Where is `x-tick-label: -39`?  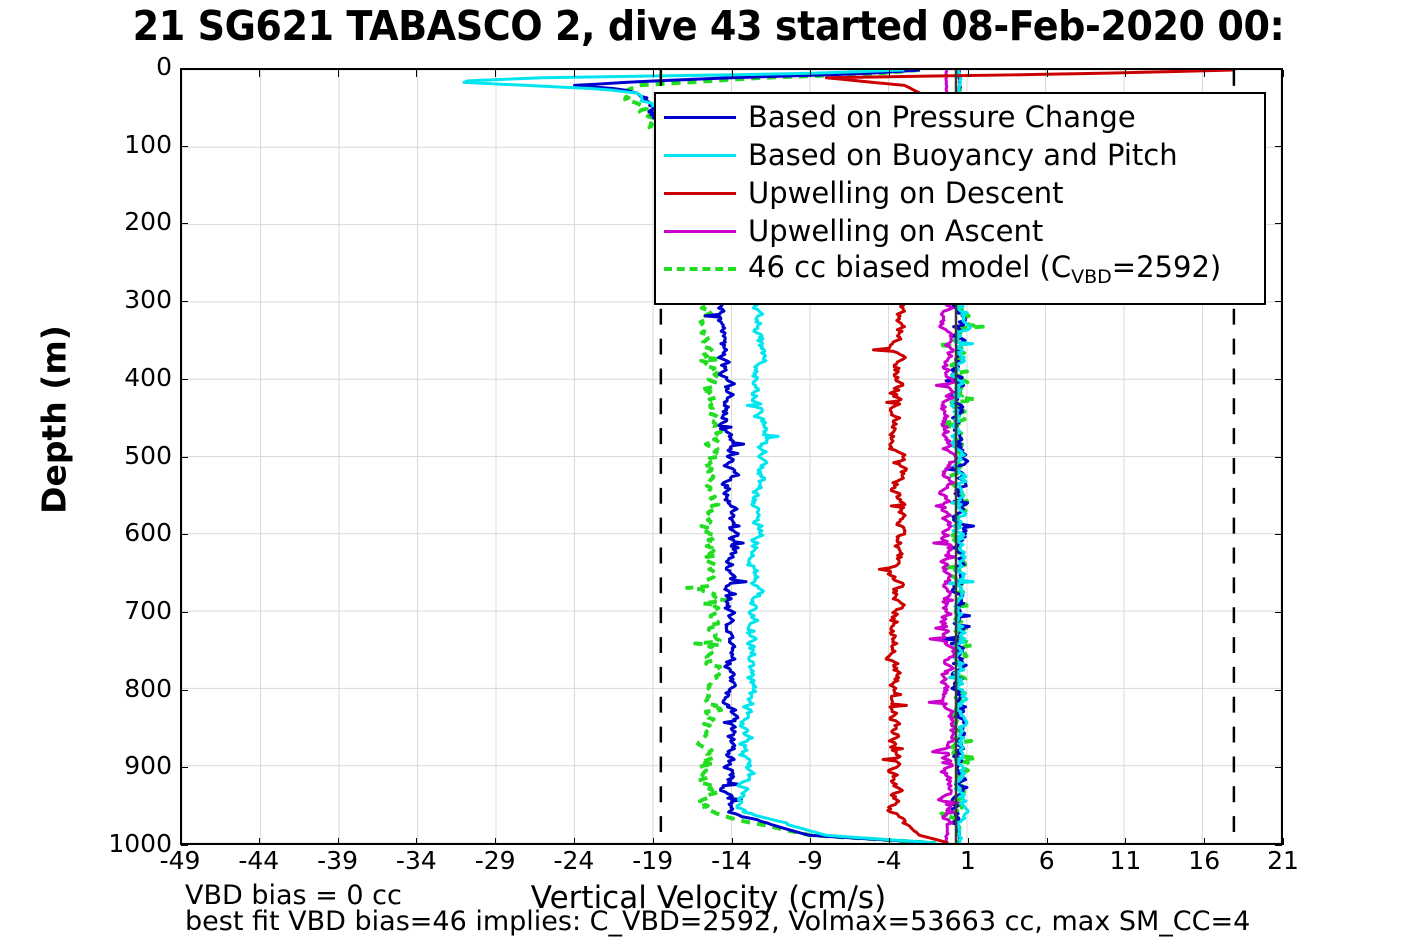 x-tick-label: -39 is located at coordinates (337, 860).